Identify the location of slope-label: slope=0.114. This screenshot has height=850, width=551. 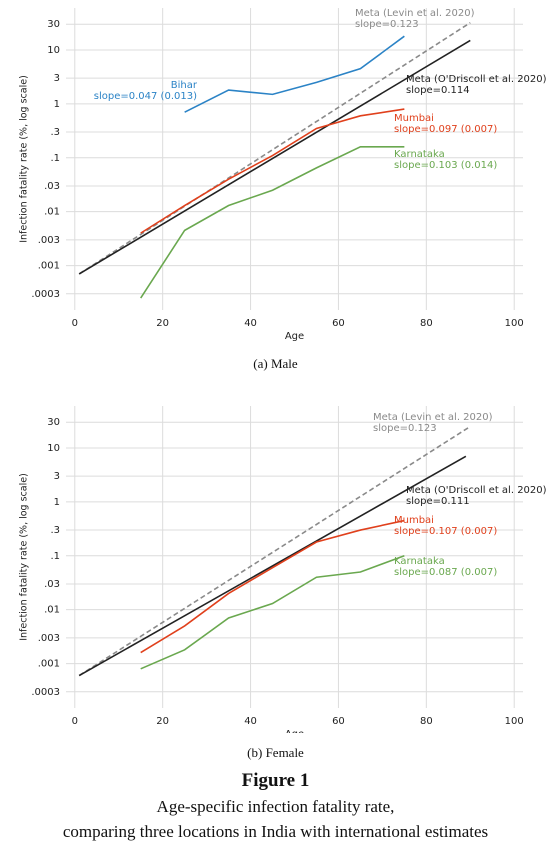
(438, 90).